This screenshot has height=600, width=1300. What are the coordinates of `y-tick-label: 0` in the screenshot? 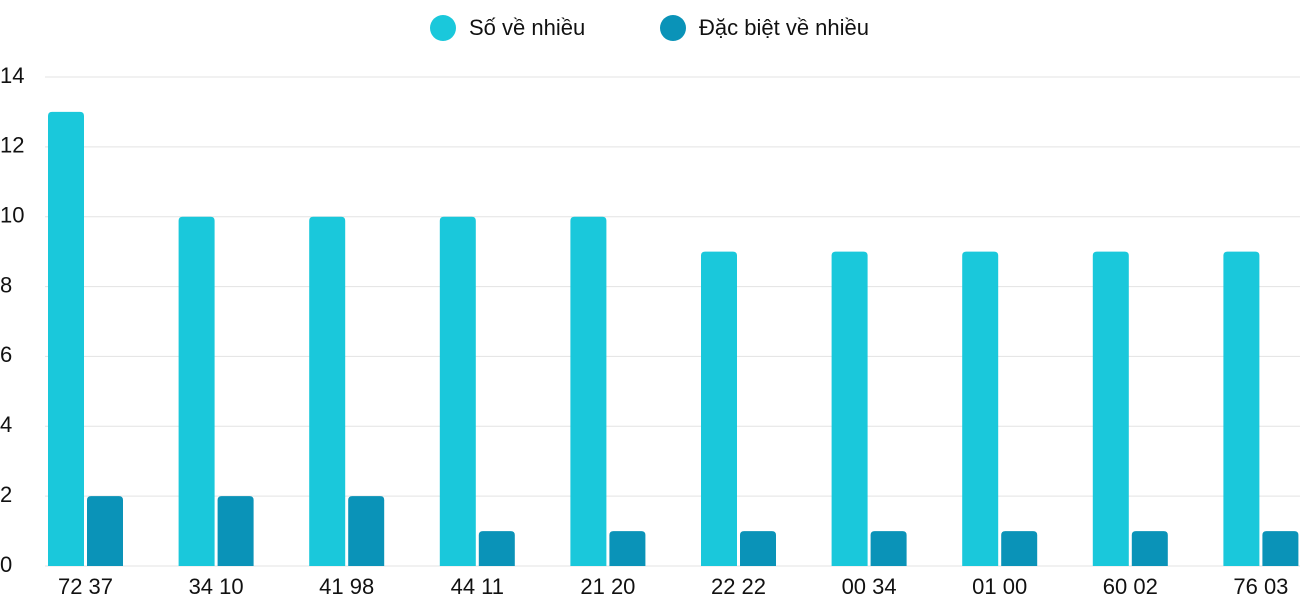 It's located at (6, 564).